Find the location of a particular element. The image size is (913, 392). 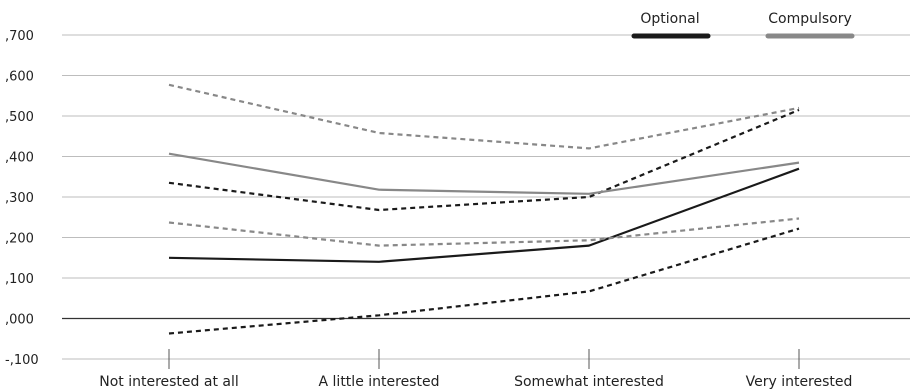

compulsory-estimate-line is located at coordinates (484, 173).